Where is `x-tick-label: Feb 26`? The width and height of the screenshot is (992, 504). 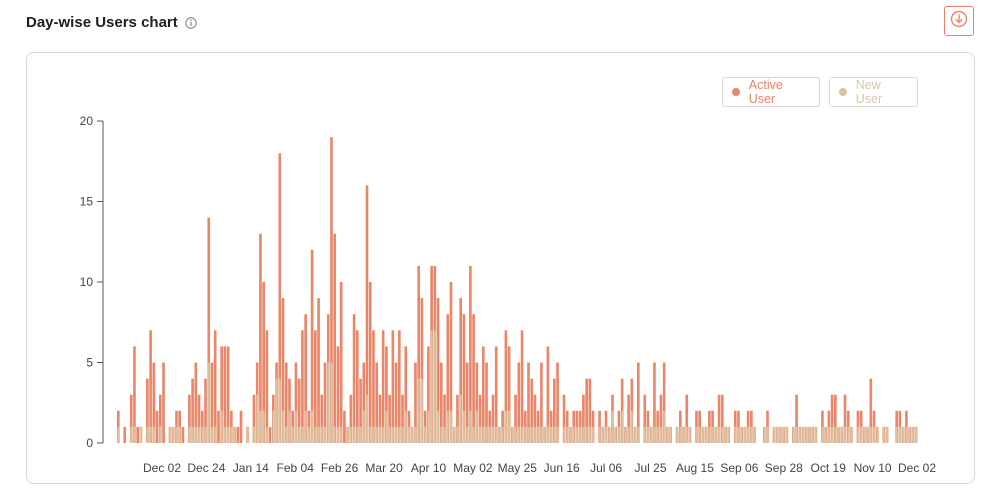 x-tick-label: Feb 26 is located at coordinates (340, 468).